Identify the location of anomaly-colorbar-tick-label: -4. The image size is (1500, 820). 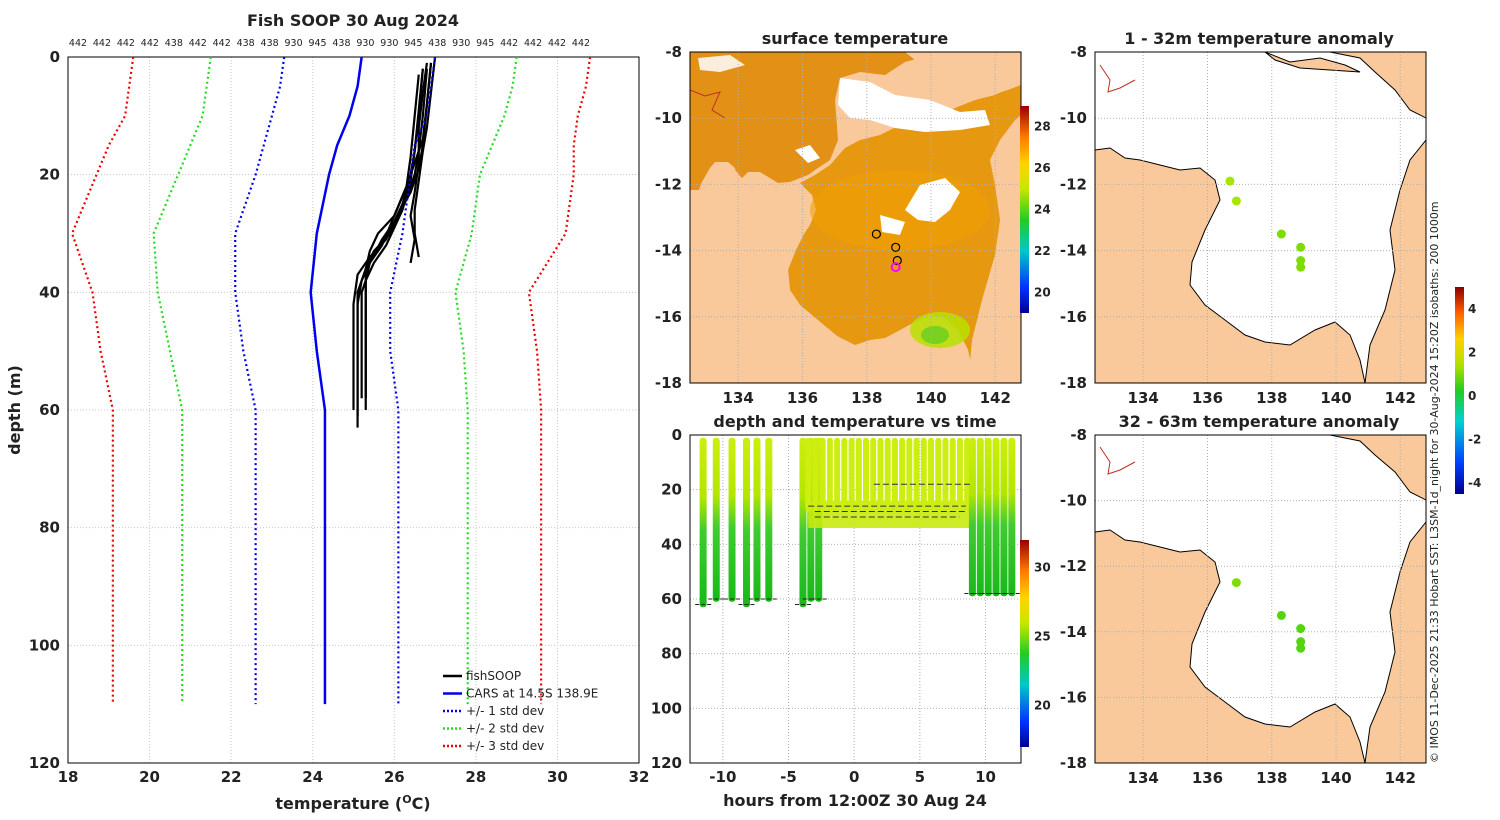
(1474, 483).